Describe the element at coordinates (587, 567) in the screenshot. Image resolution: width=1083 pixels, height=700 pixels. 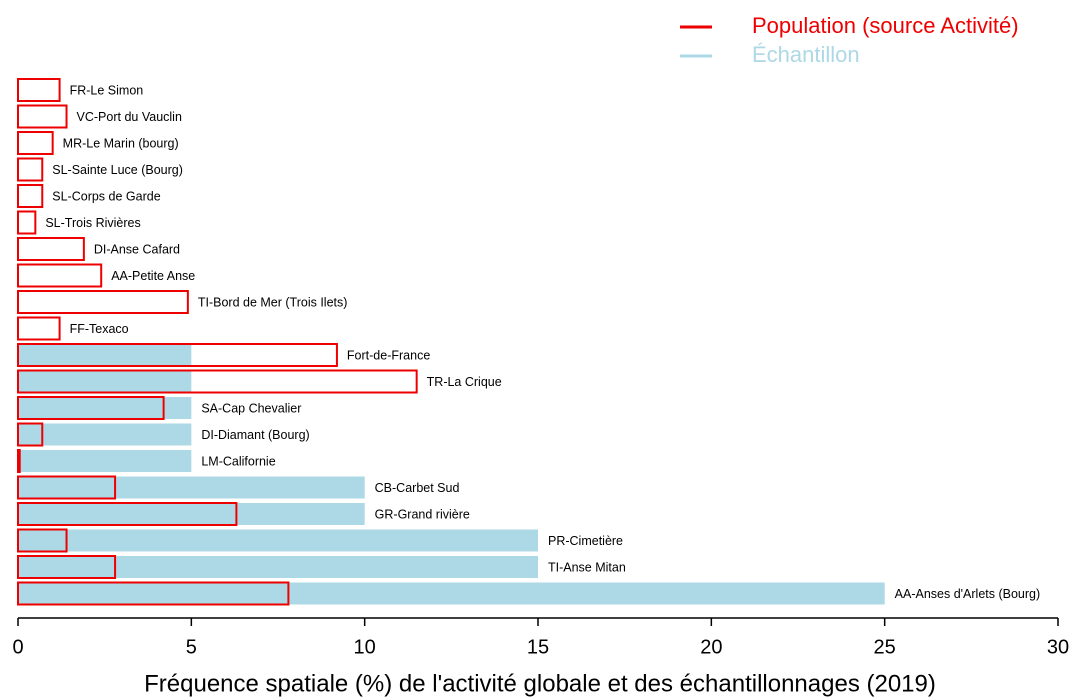
I see `category-label: TI-Anse Mitan` at that location.